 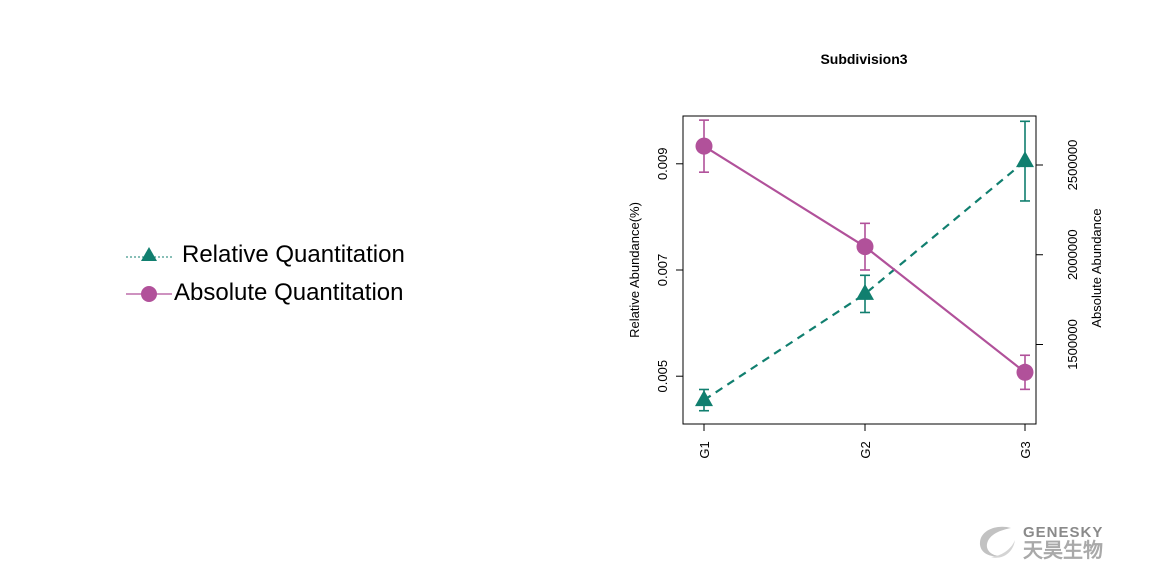 I want to click on left-y-axis: 0.005 0.007 0.009, so click(x=669, y=270).